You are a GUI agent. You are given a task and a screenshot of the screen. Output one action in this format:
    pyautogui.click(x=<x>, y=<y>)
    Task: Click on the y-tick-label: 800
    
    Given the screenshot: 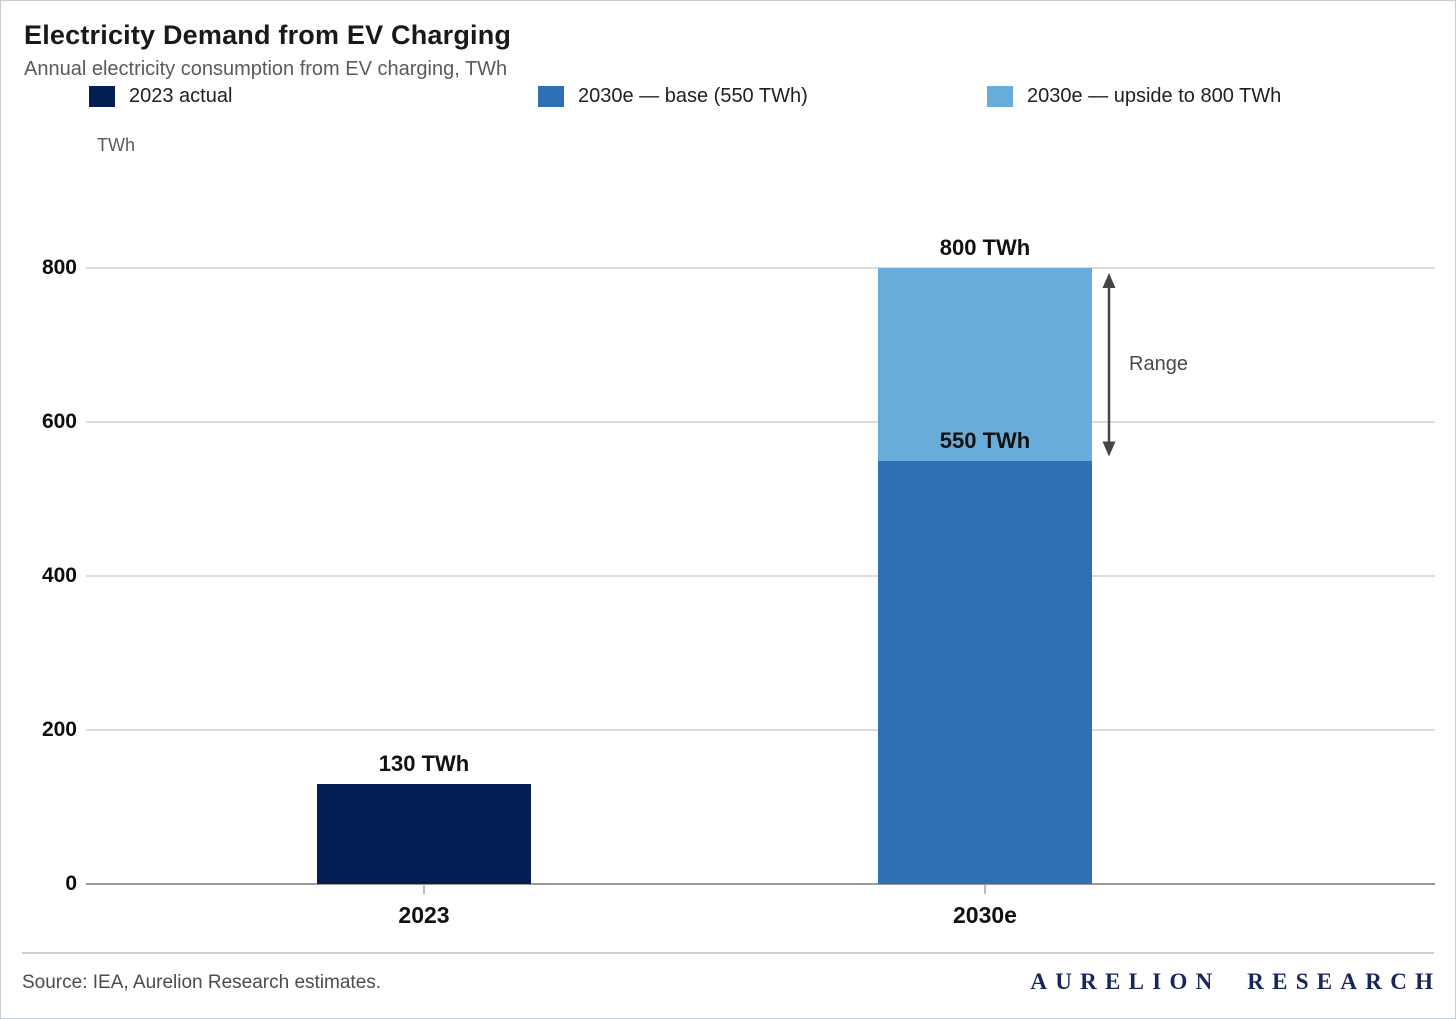 What is the action you would take?
    pyautogui.click(x=59, y=267)
    